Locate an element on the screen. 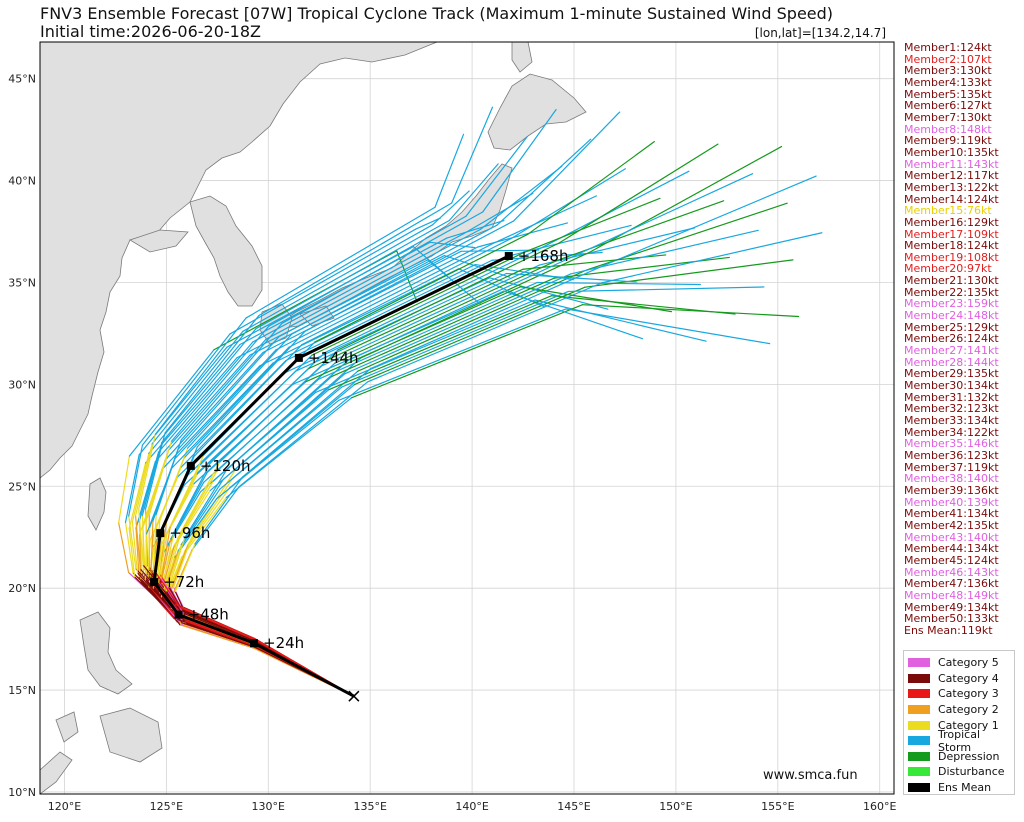  lead-time-label: +168h is located at coordinates (543, 256).